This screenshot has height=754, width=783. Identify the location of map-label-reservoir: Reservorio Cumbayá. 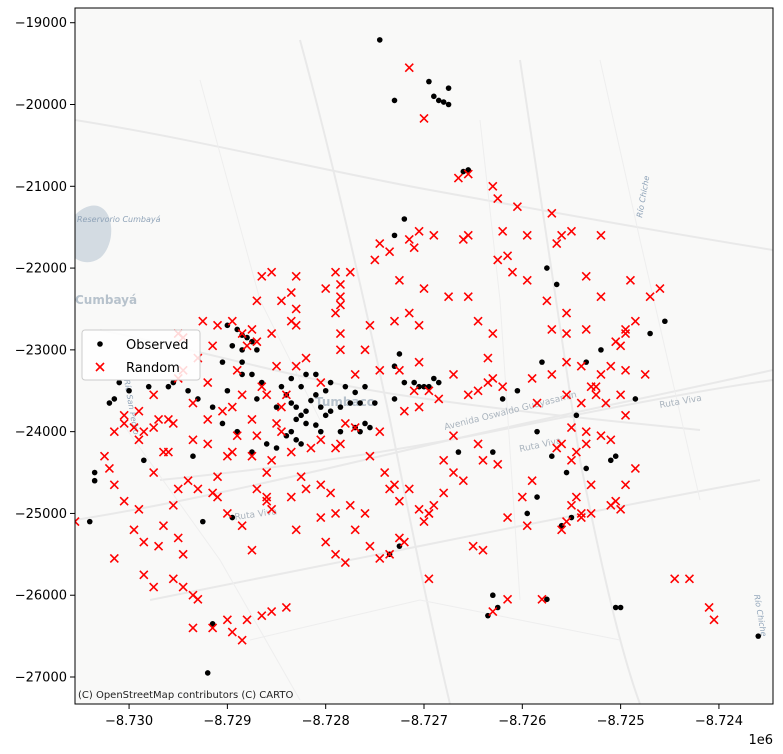
(119, 219).